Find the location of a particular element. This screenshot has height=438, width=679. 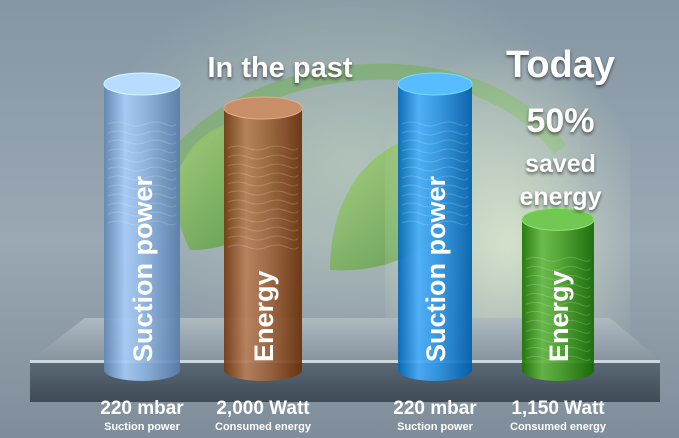

bar-3: Energy is located at coordinates (558, 294).